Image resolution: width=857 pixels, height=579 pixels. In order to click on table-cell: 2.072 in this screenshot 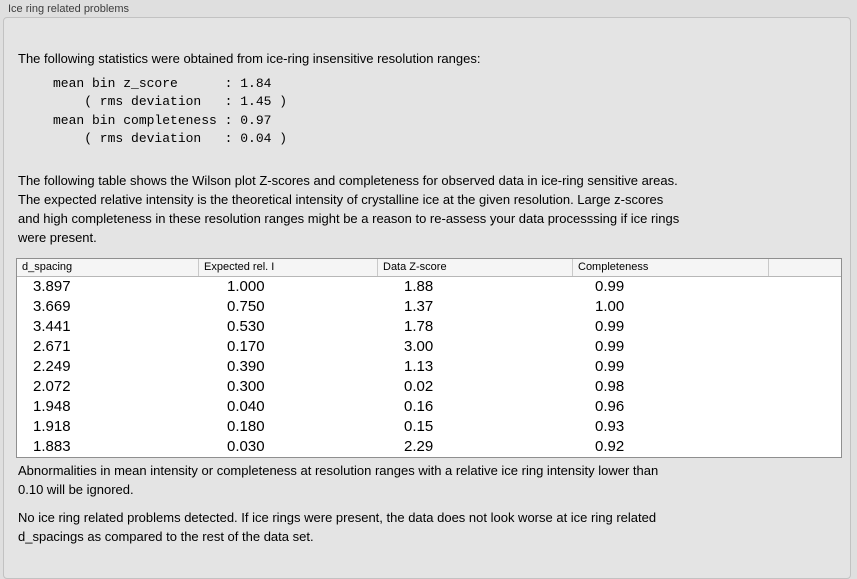, I will do `click(52, 386)`.